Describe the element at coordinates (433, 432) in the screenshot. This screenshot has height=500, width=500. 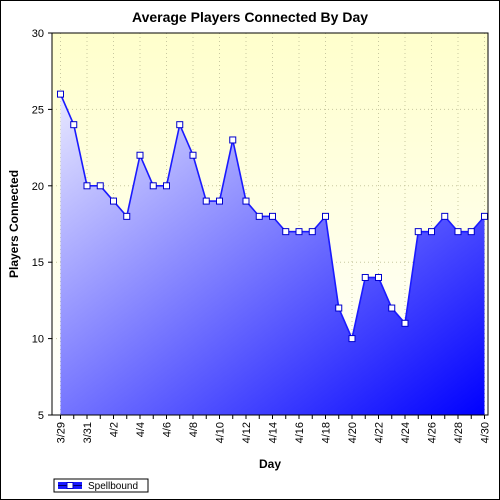
I see `x-tick-label: 4/26` at that location.